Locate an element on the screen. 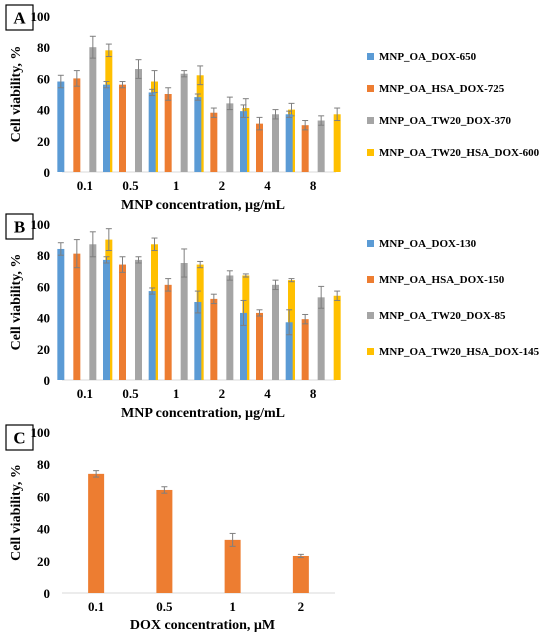 The image size is (550, 639). x-axis-label: DOX concentration, µM is located at coordinates (202, 625).